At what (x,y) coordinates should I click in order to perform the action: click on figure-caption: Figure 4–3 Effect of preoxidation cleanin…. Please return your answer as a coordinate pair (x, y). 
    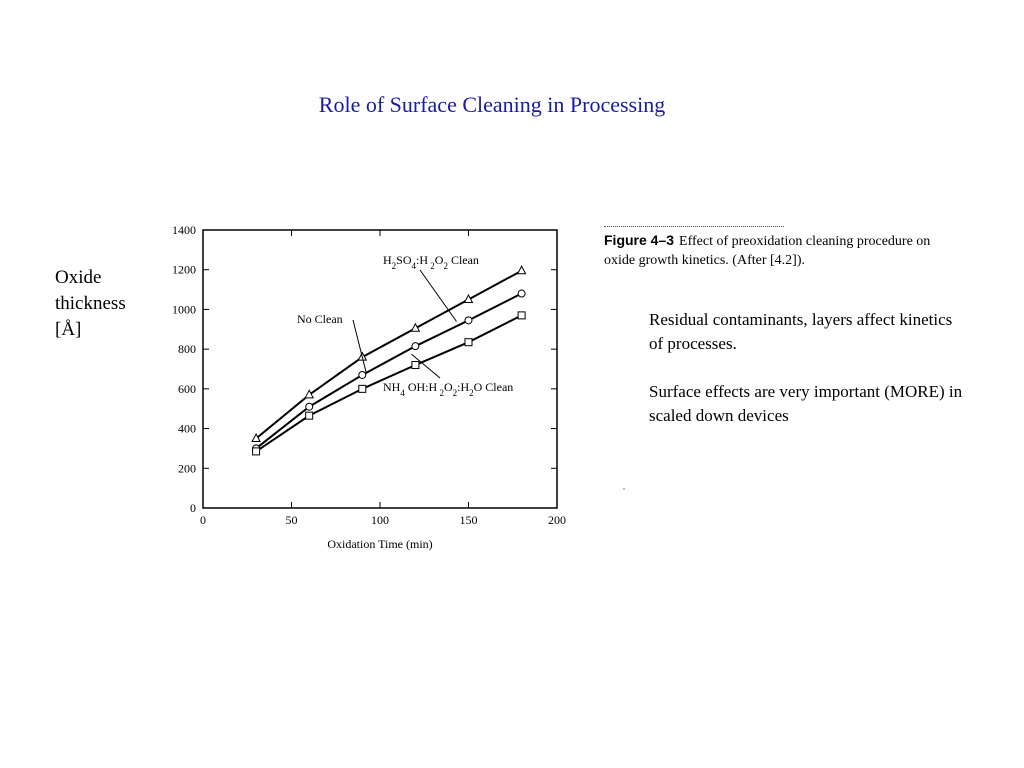
    Looking at the image, I should click on (774, 248).